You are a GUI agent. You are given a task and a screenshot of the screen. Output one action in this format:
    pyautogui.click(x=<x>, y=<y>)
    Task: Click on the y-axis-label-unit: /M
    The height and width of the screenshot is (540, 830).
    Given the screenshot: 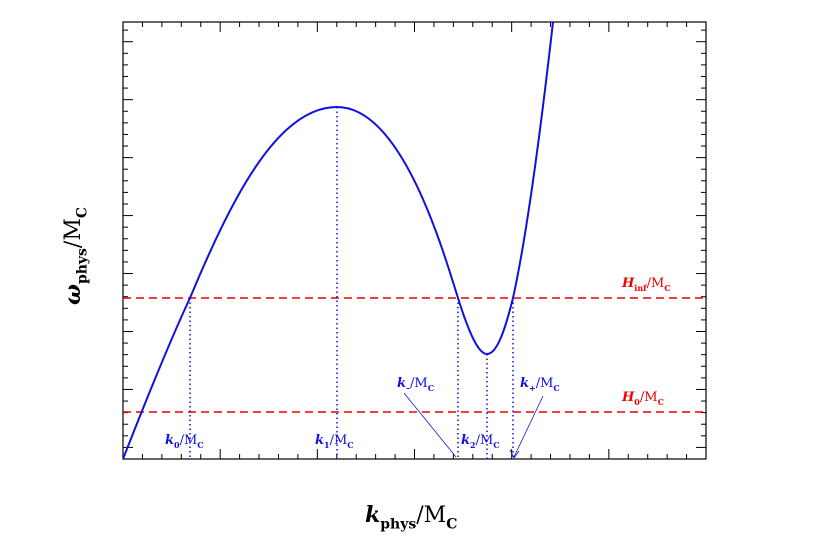 What is the action you would take?
    pyautogui.click(x=73, y=233)
    